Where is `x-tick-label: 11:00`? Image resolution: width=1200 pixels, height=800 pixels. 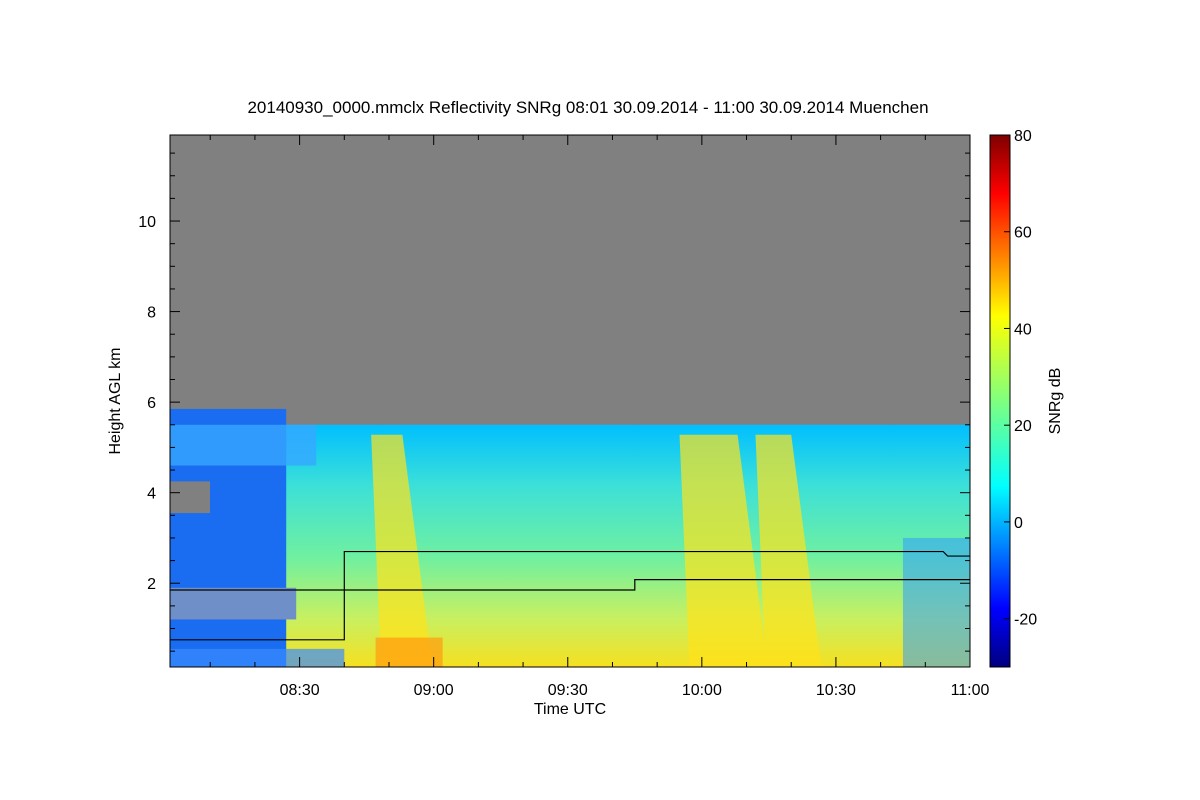 x-tick-label: 11:00 is located at coordinates (970, 690).